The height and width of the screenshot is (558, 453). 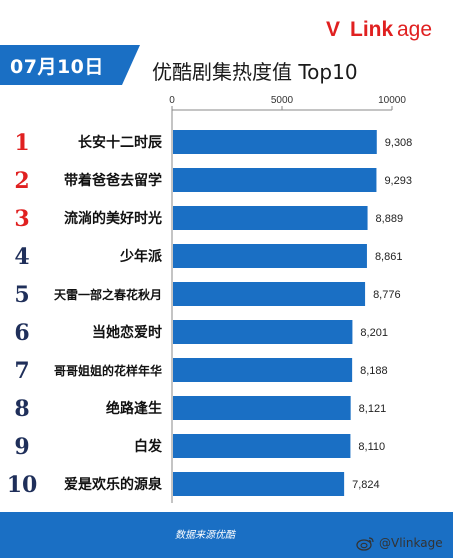 I want to click on x-tick-label: 10000, so click(x=392, y=100).